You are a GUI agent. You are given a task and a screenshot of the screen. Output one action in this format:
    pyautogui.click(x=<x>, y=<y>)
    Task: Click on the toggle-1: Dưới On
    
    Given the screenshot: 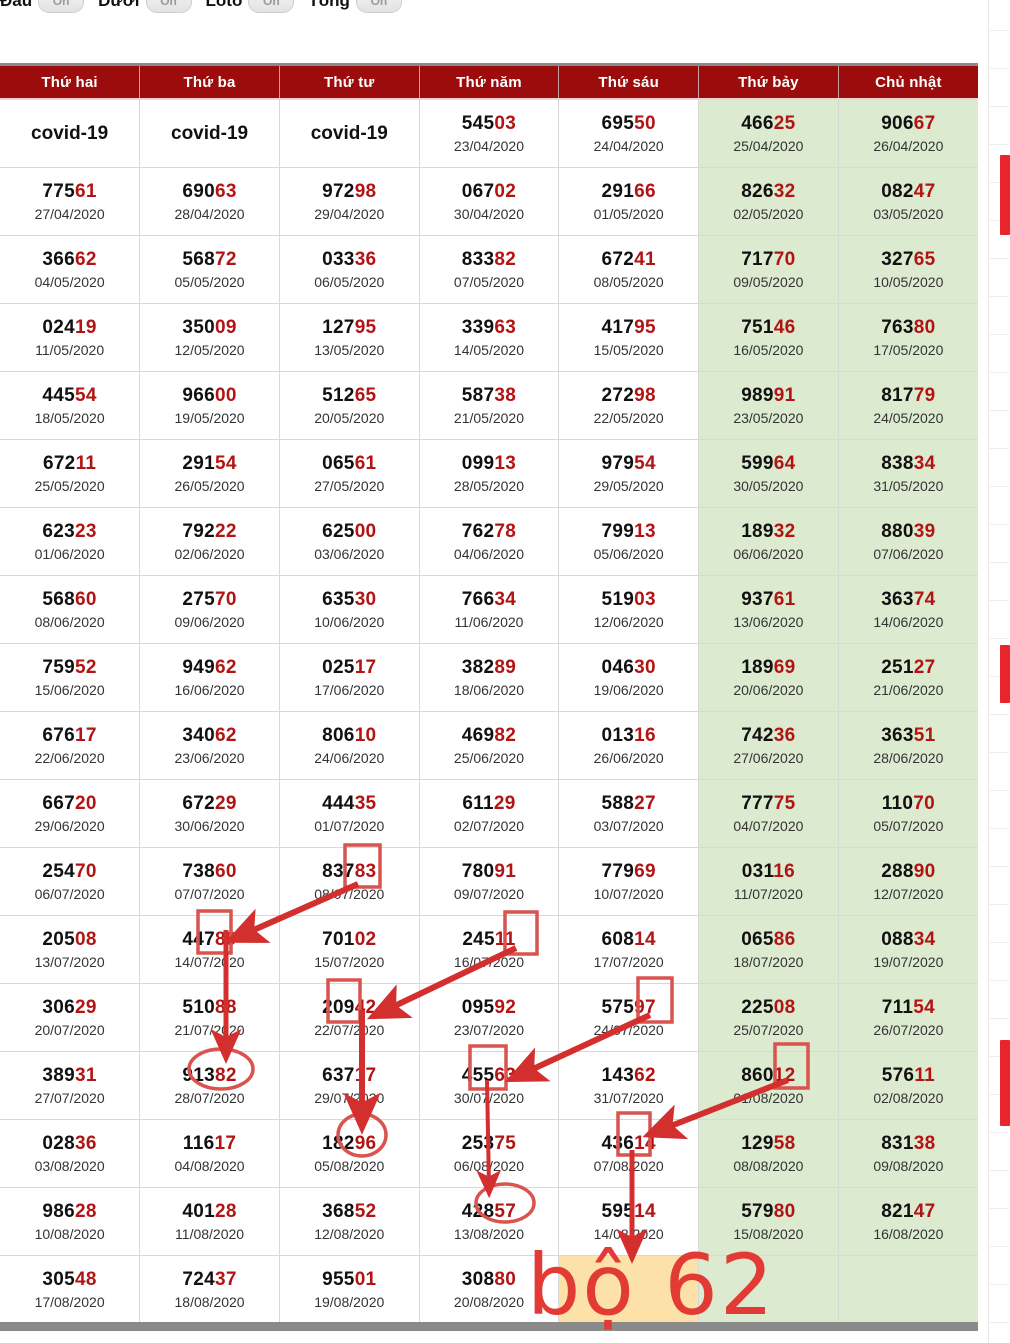 What is the action you would take?
    pyautogui.click(x=145, y=6)
    